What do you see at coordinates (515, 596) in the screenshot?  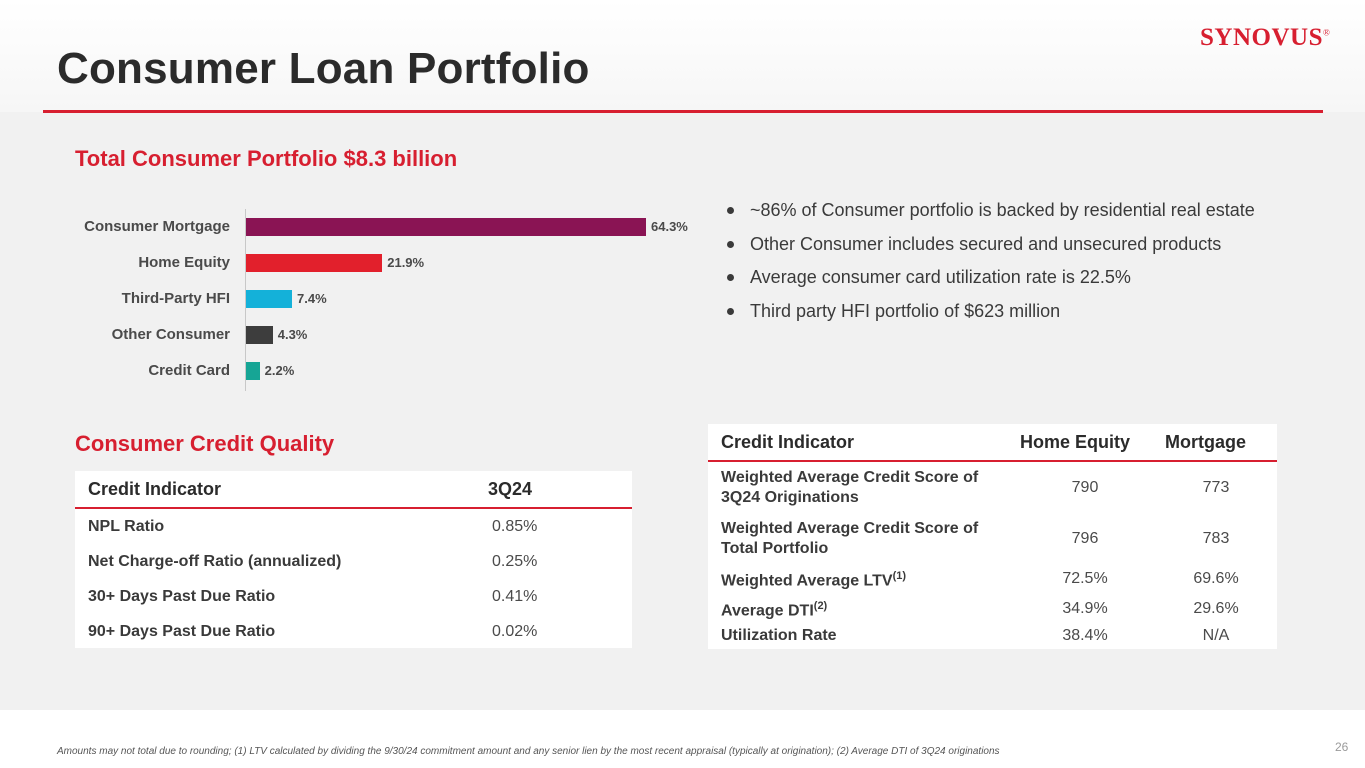 I see `row-value: 0.41%` at bounding box center [515, 596].